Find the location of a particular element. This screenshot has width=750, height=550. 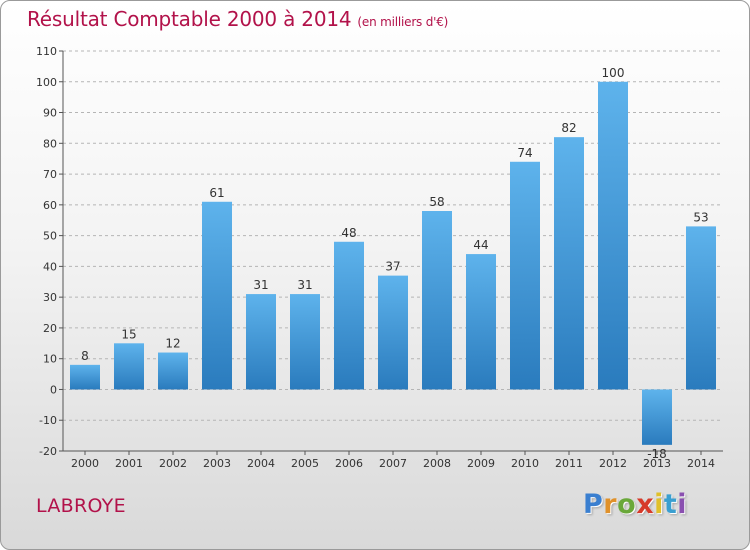

bar-2007 is located at coordinates (393, 332).